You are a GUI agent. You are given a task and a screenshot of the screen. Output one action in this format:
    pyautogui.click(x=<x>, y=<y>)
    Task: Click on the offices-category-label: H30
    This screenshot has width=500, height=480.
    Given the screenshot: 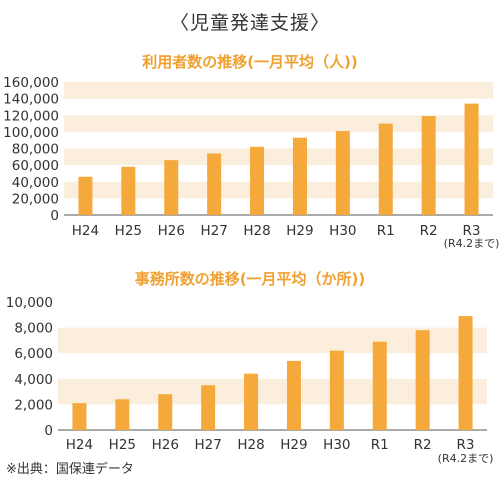 What is the action you would take?
    pyautogui.click(x=336, y=445)
    